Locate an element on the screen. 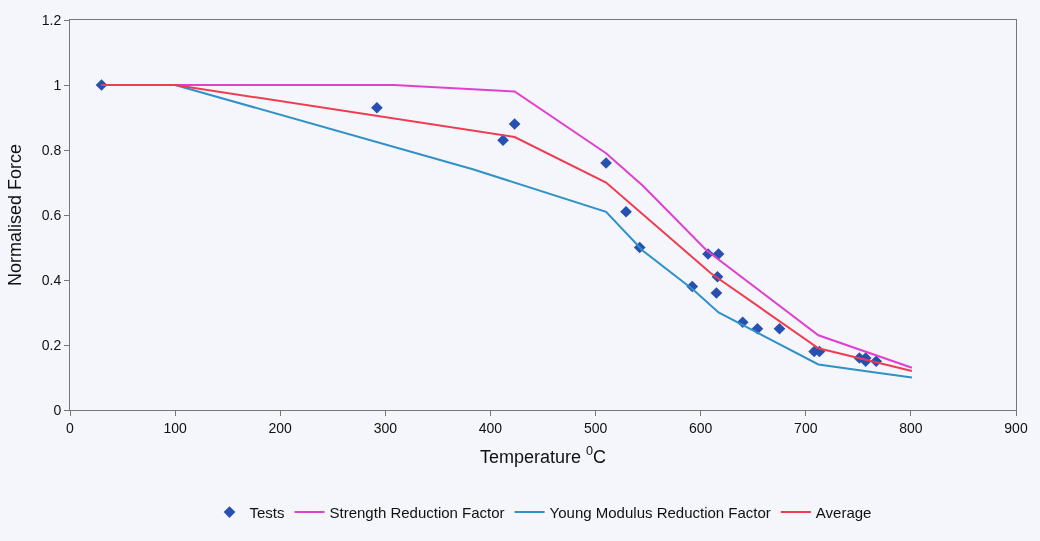 The width and height of the screenshot is (1040, 541). x-tick-label: 200 is located at coordinates (280, 427).